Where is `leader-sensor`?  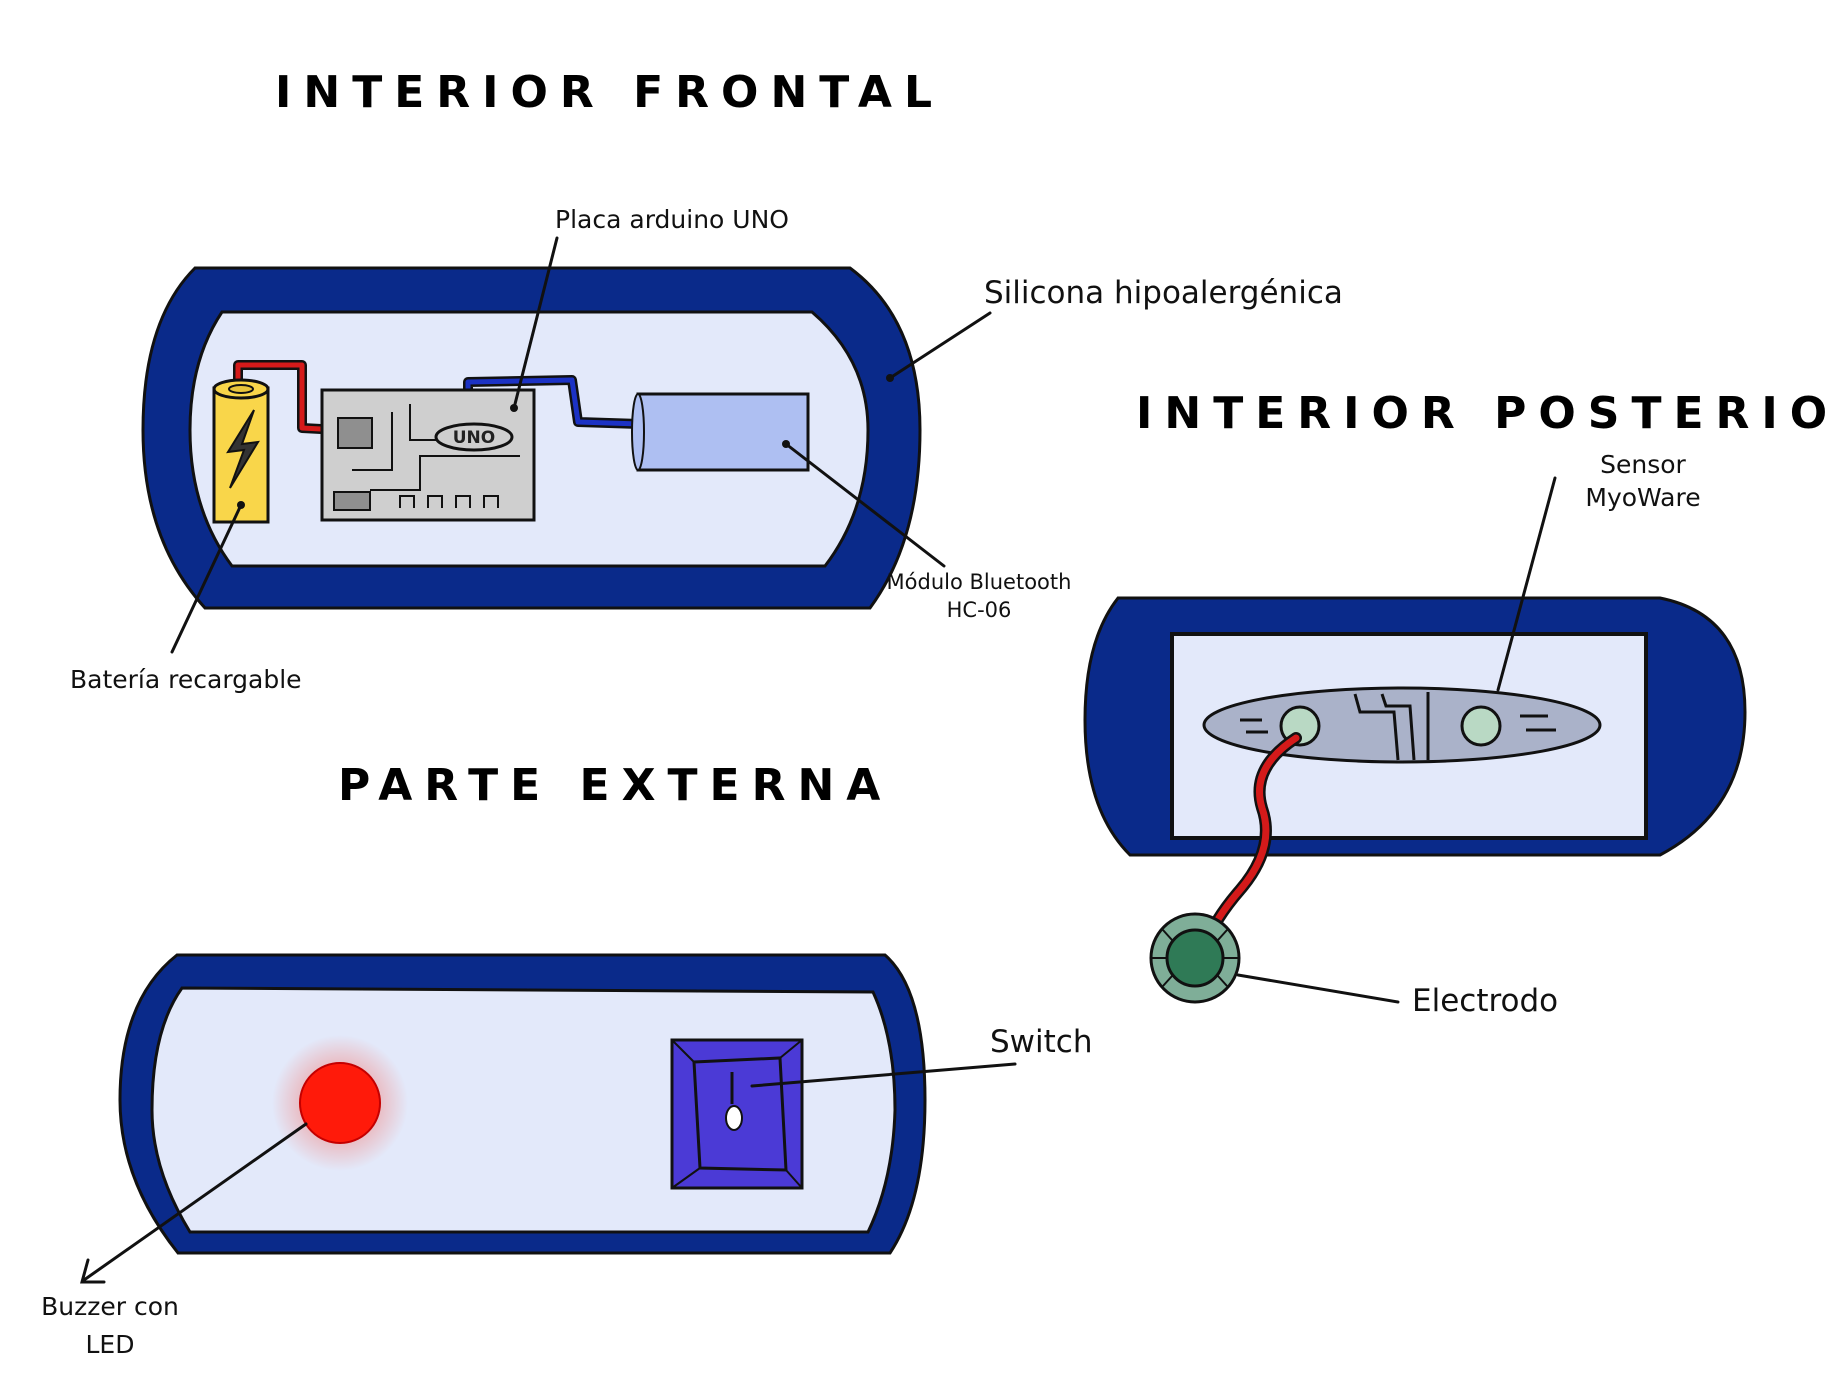 leader-sensor is located at coordinates (1526, 584).